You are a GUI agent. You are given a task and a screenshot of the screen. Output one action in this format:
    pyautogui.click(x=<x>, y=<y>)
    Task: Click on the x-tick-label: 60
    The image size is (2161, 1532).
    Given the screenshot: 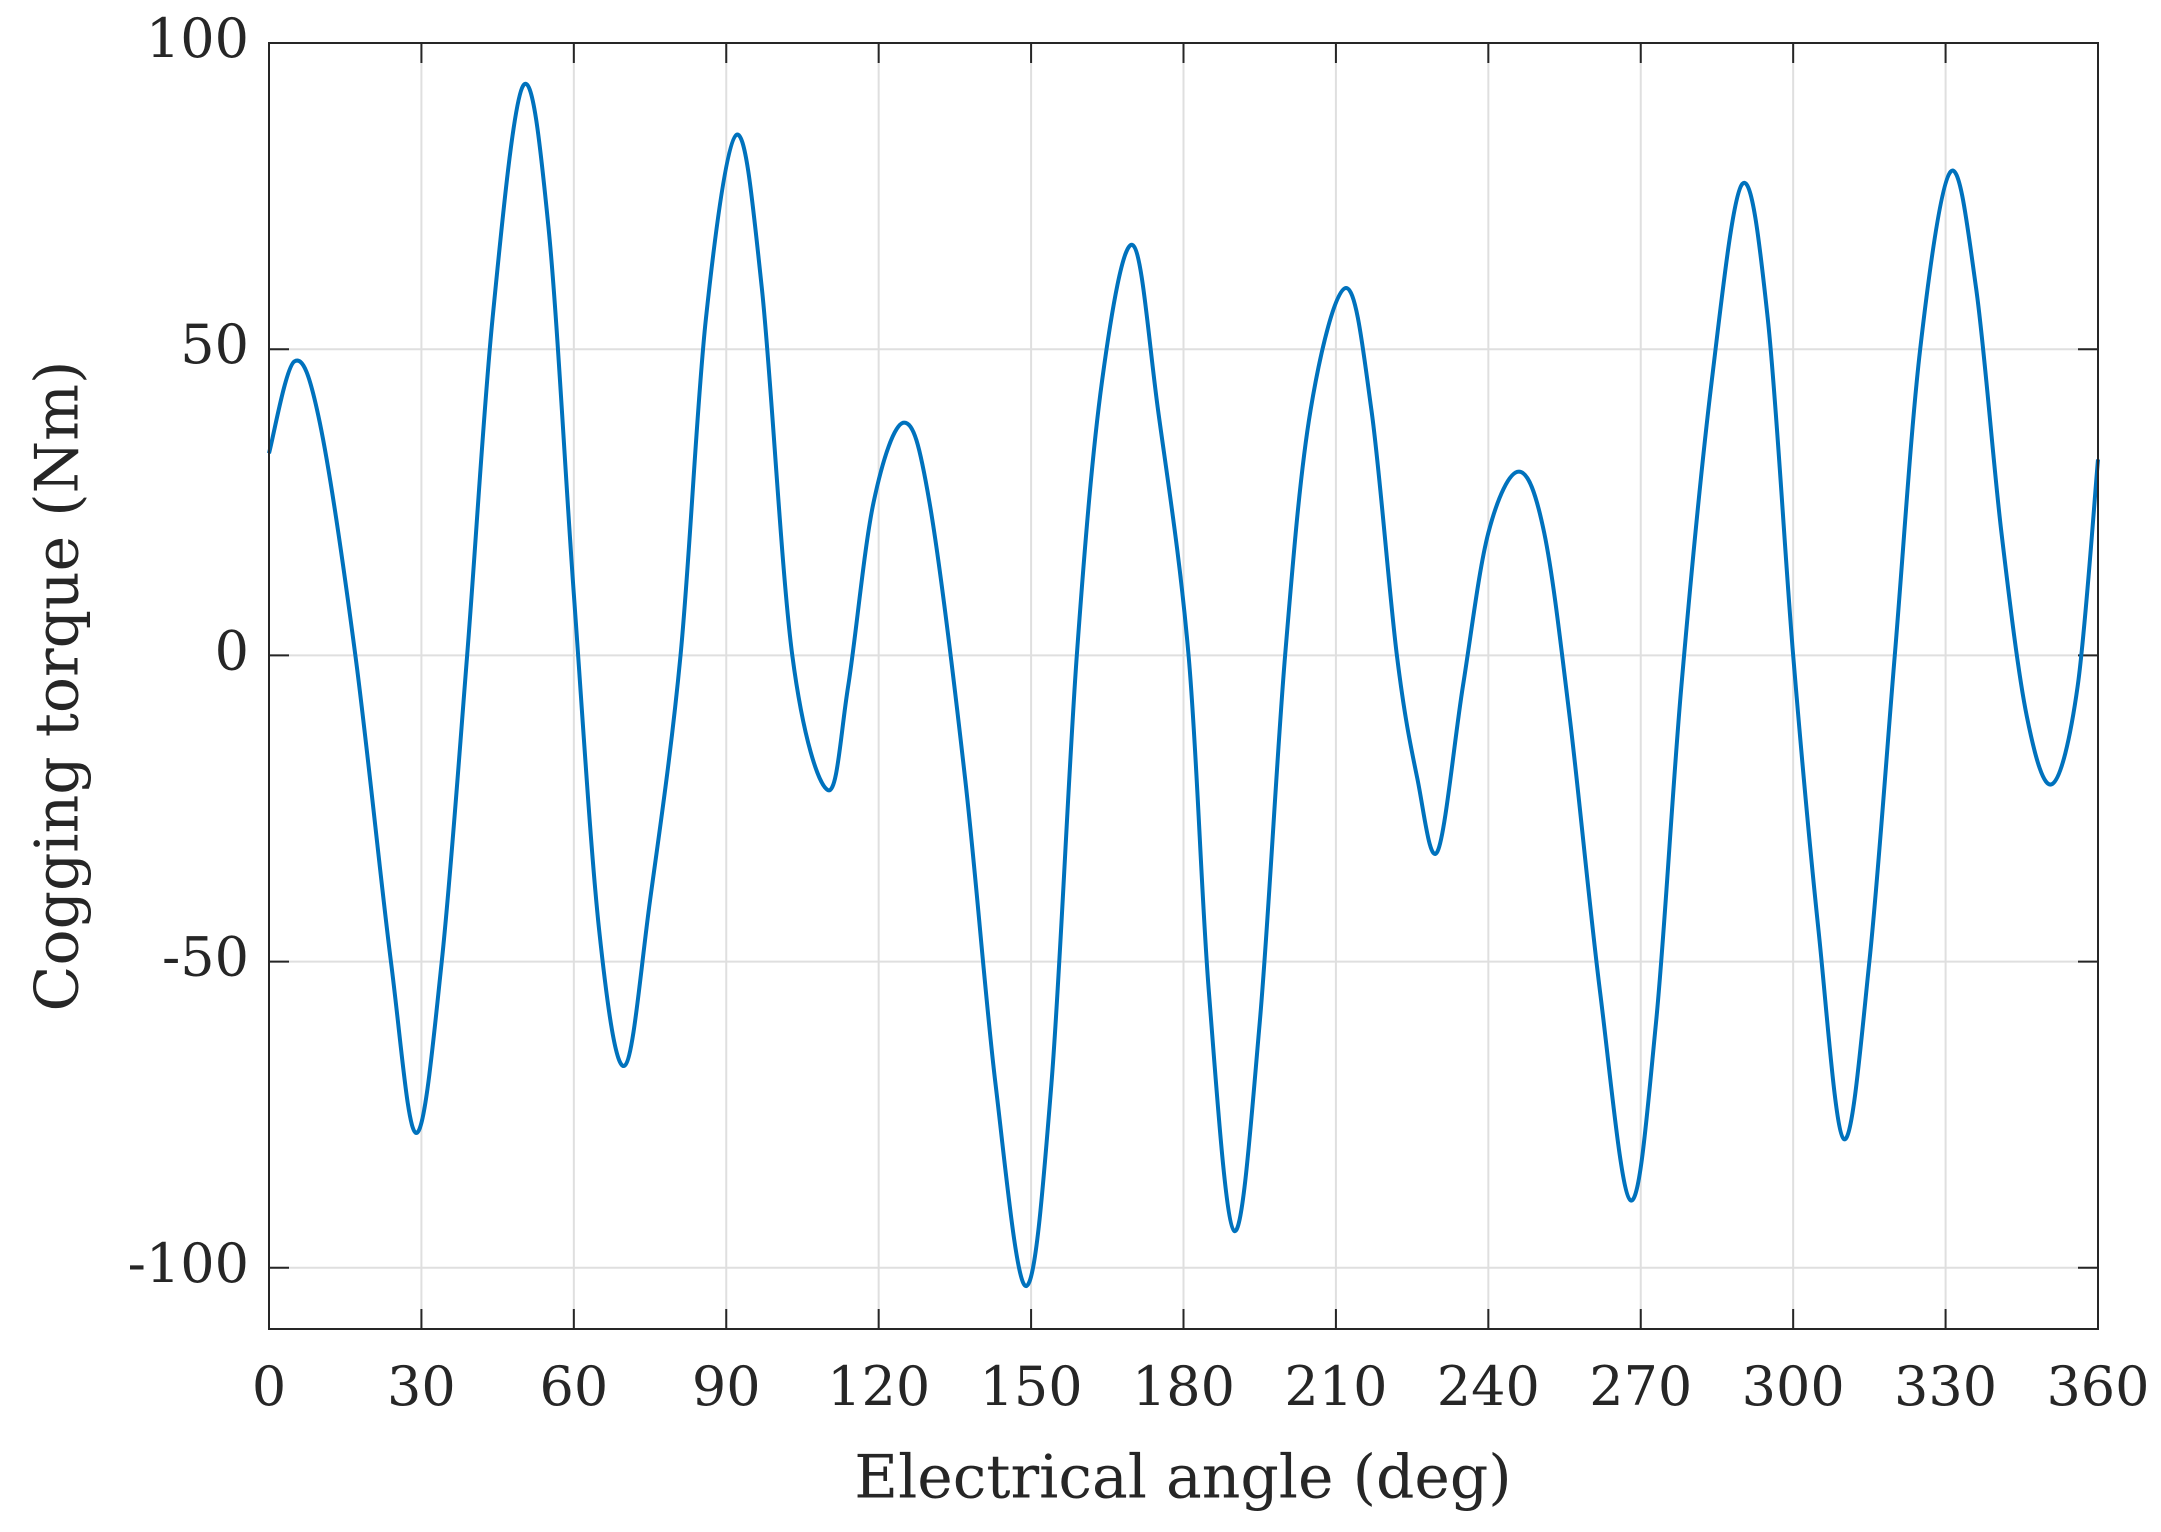 What is the action you would take?
    pyautogui.click(x=573, y=1386)
    